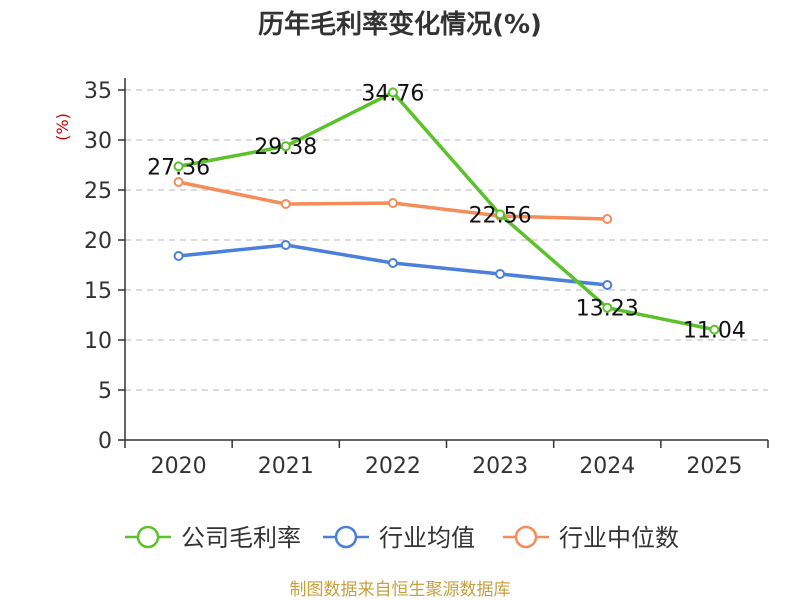 This screenshot has width=800, height=600. Describe the element at coordinates (714, 466) in the screenshot. I see `x-tick-label-2025: 2025` at that location.